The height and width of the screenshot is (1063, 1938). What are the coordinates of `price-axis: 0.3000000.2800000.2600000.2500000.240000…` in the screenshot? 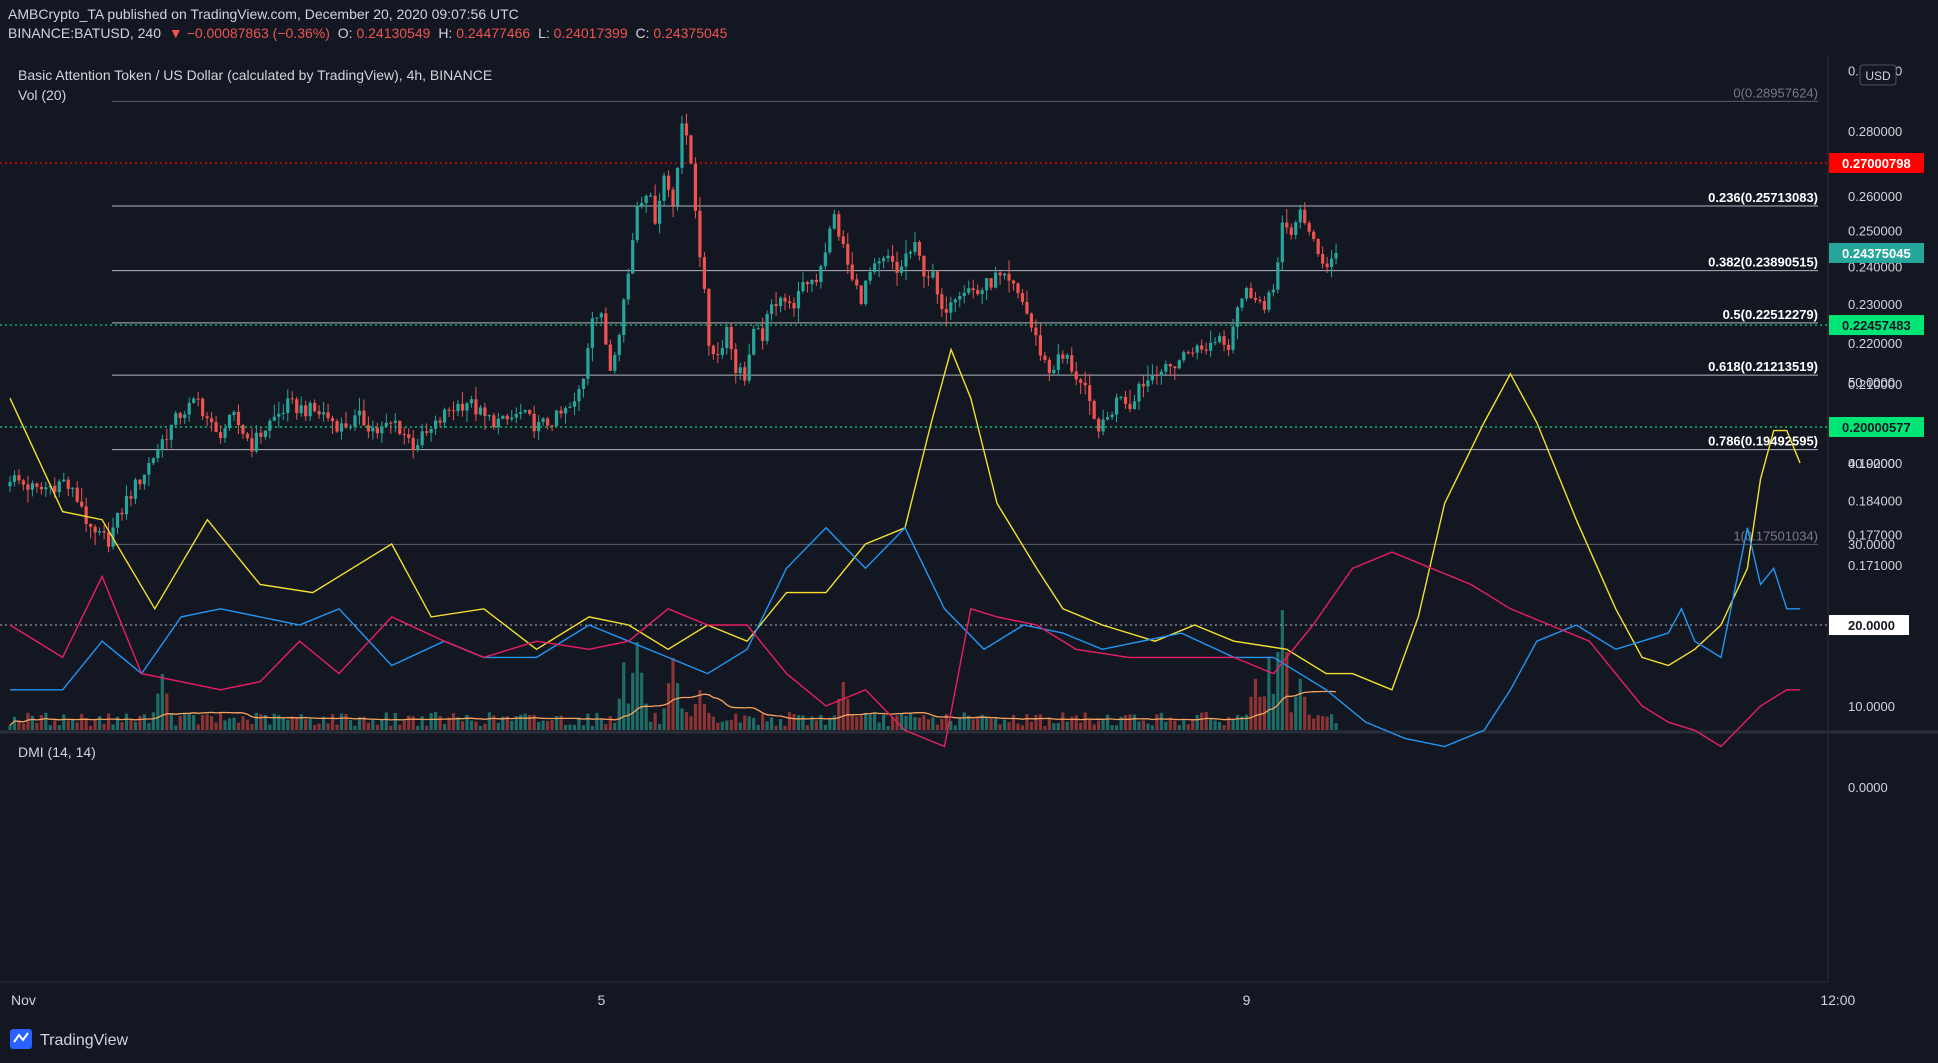 It's located at (1876, 318).